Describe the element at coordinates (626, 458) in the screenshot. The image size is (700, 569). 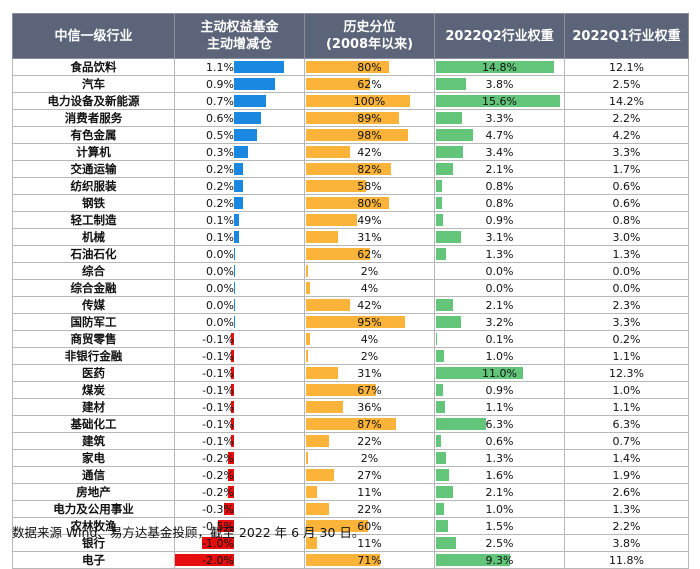
I see `q1-weight-value: 1.4%` at that location.